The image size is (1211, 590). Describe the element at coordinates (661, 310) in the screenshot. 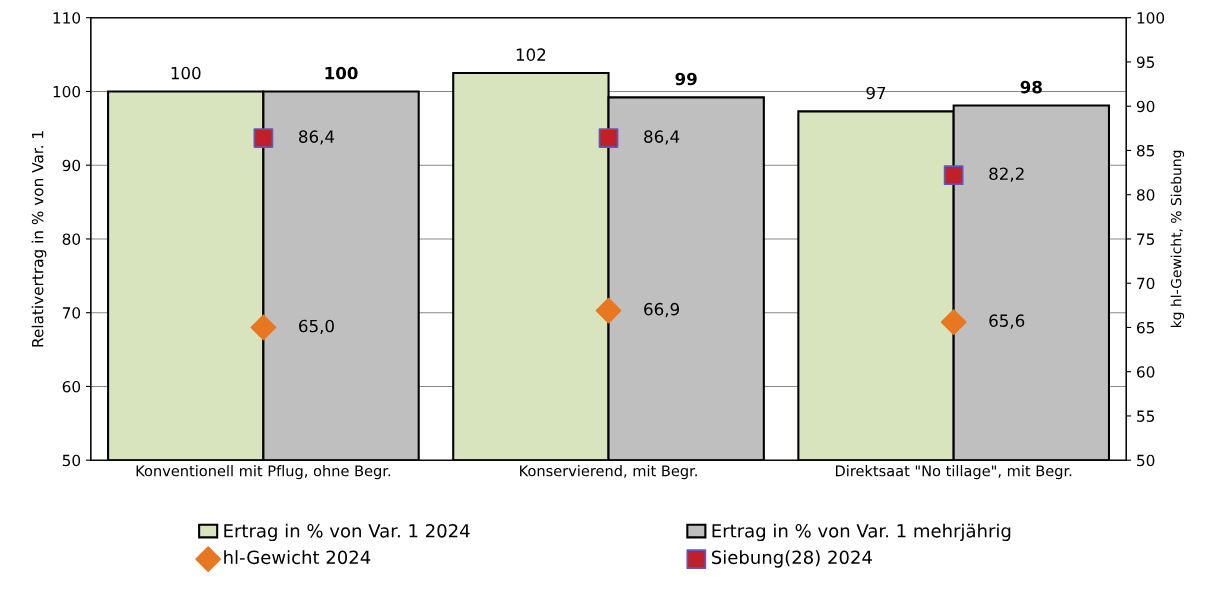

I see `data-label: 66,9` at that location.